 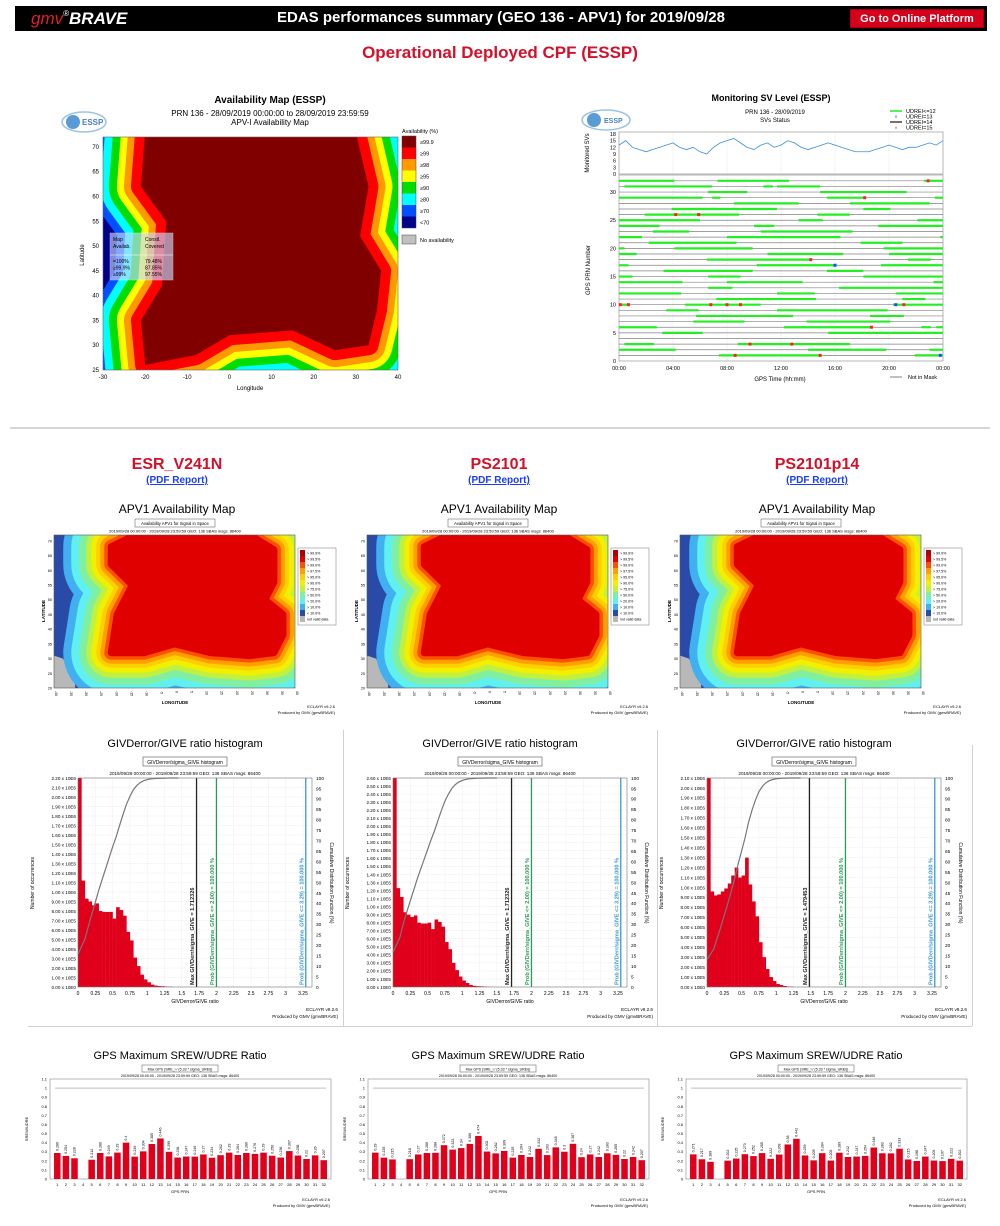 What do you see at coordinates (549, 994) in the screenshot?
I see `x-tick-label: 2.25` at bounding box center [549, 994].